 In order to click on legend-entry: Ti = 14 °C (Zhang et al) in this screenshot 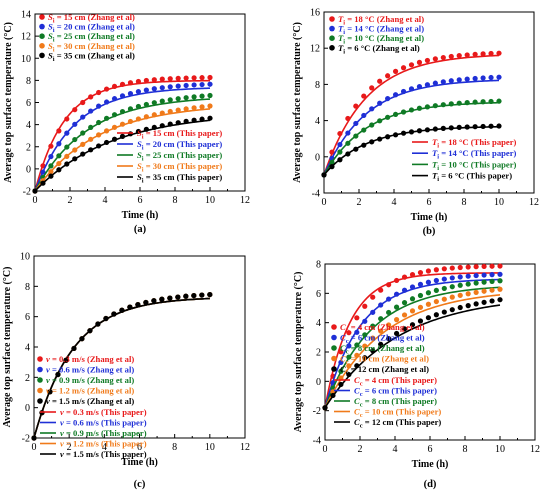, I will do `click(381, 30)`.